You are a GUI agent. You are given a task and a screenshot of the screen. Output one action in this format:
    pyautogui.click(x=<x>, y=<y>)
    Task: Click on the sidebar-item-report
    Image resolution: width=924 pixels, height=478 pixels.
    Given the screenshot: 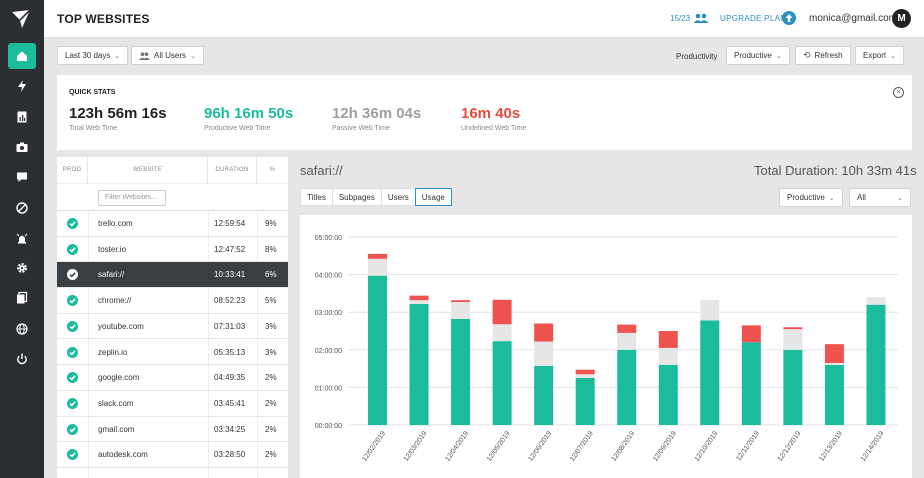 What is the action you would take?
    pyautogui.click(x=22, y=117)
    